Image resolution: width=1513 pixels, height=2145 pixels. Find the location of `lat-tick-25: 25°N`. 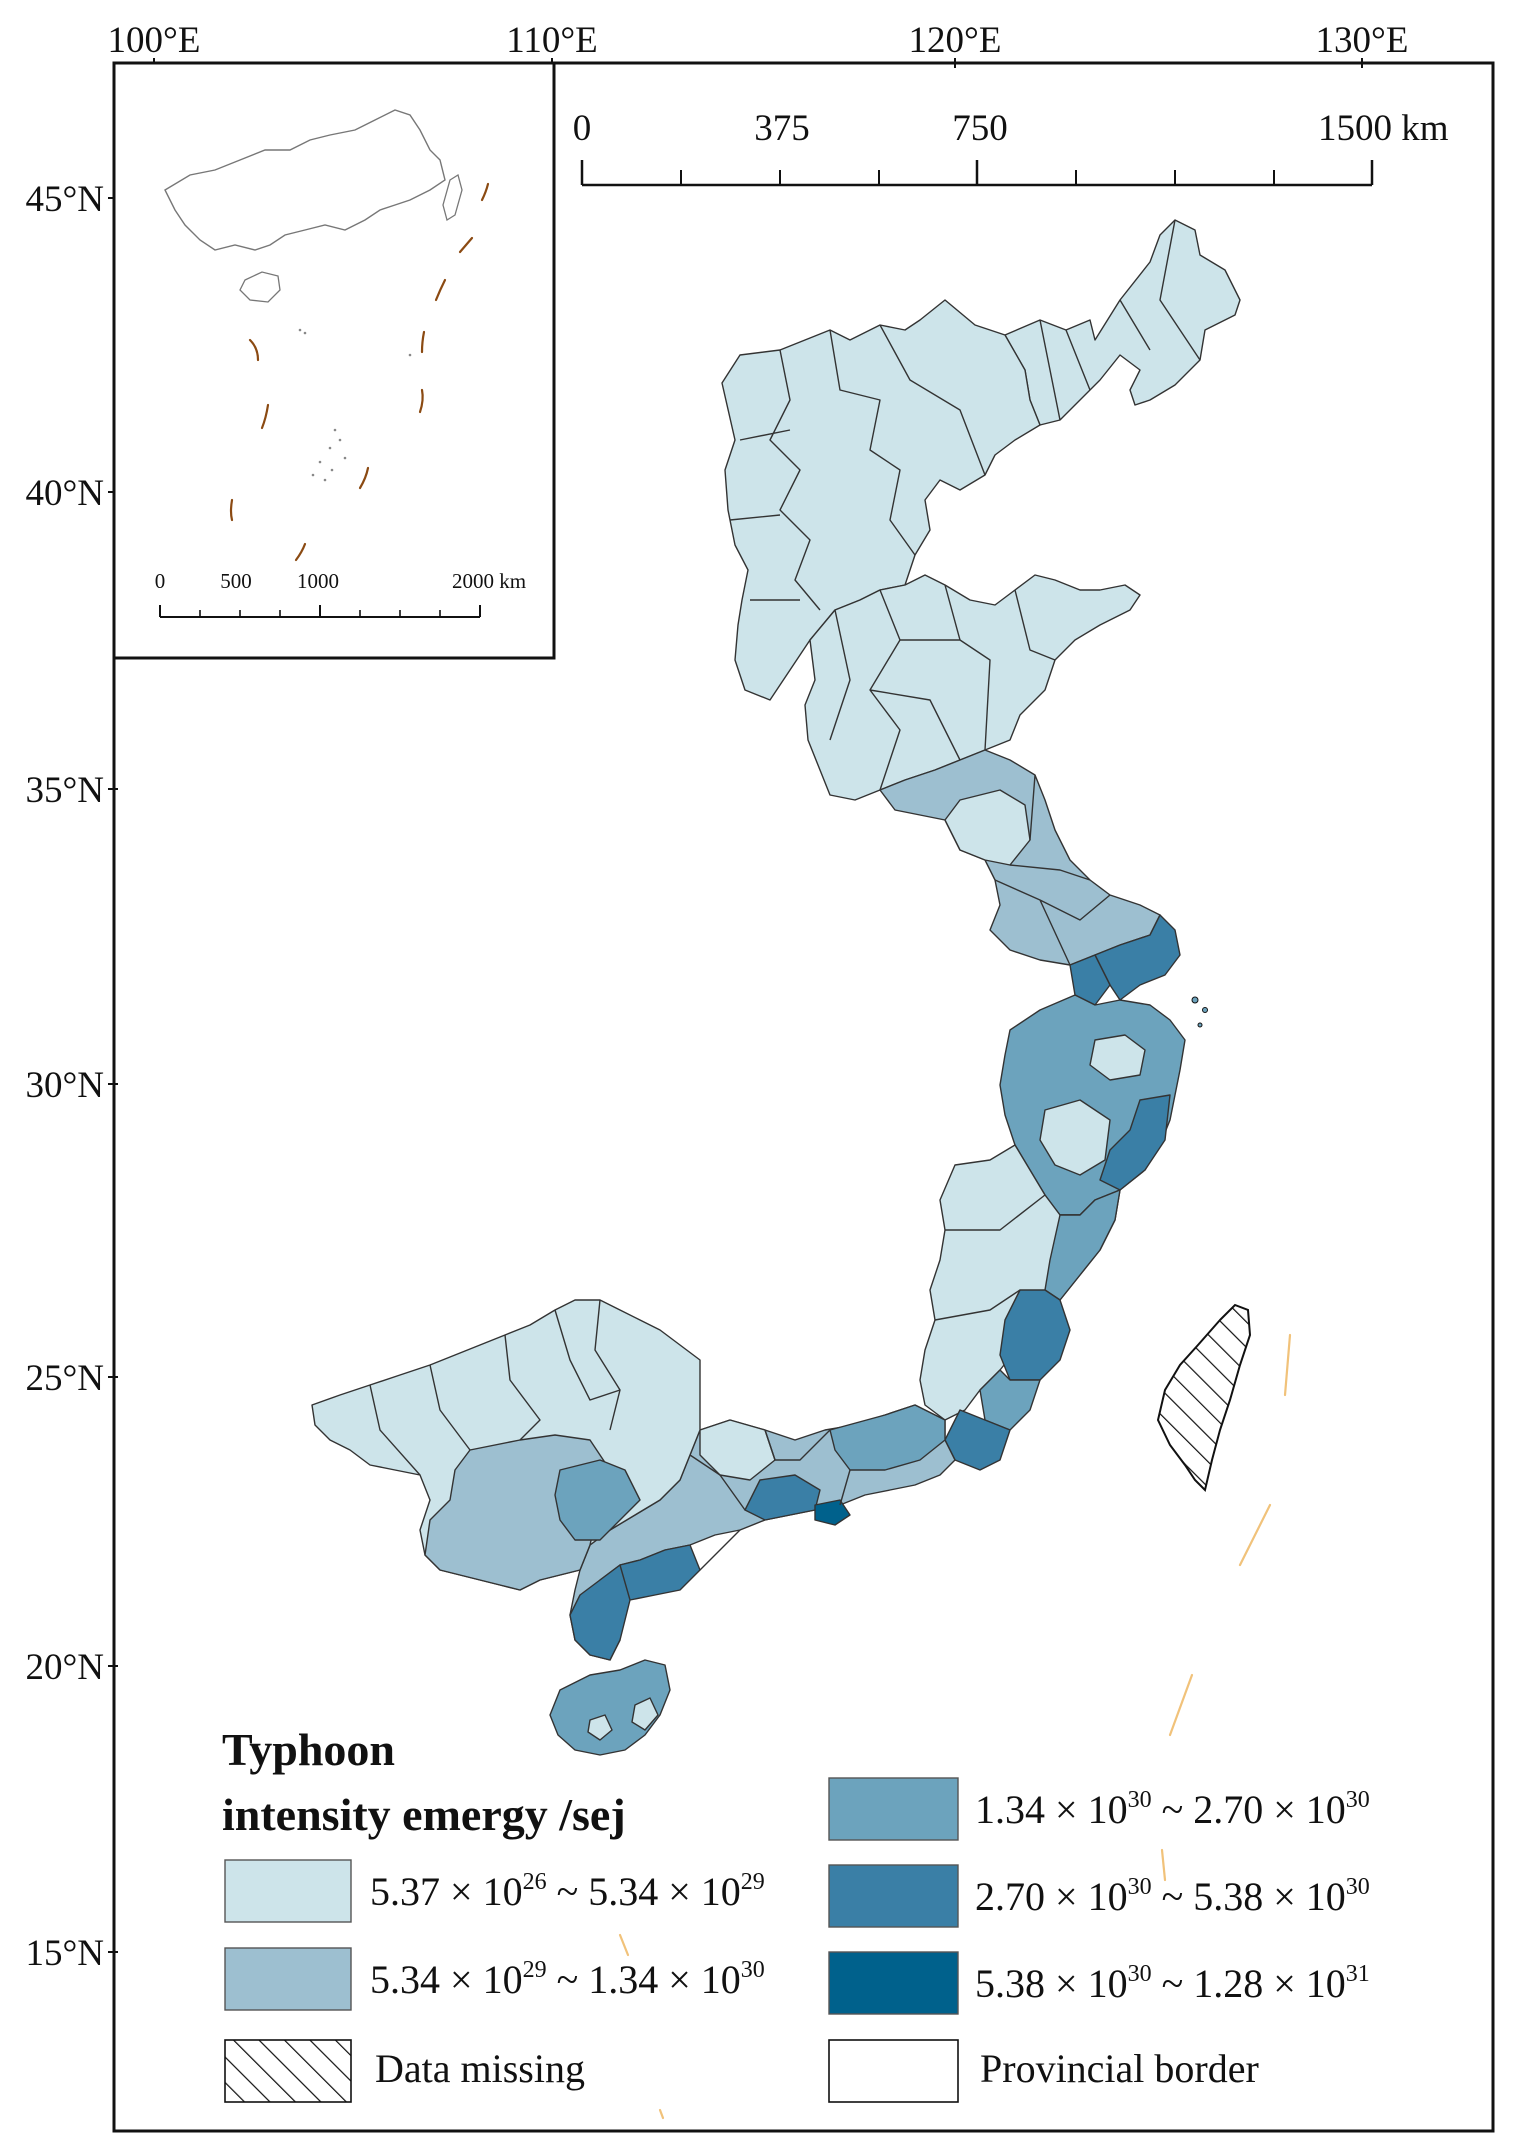

lat-tick-25: 25°N is located at coordinates (64, 1378).